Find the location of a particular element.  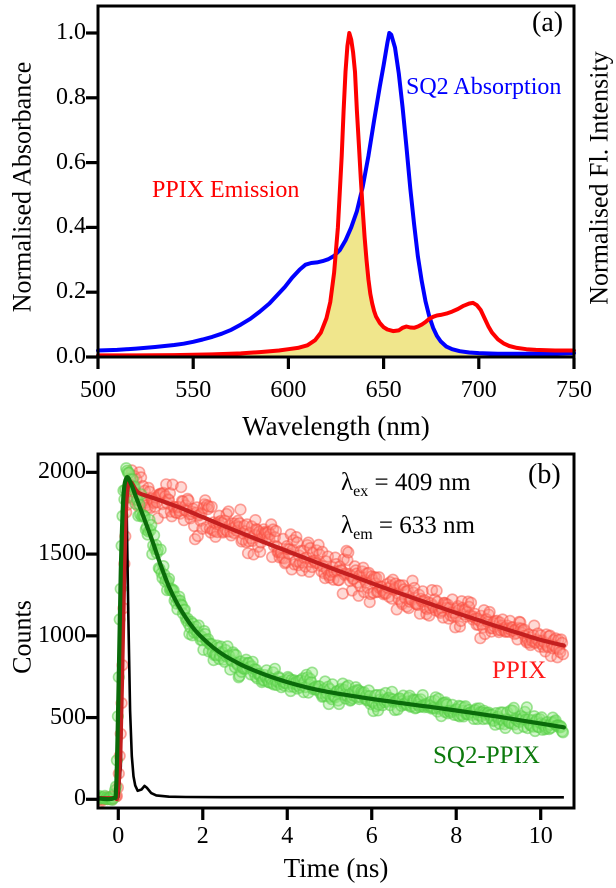

panel-a-y-axis-title-right: Normalised Fl. Intensity is located at coordinates (599, 178).